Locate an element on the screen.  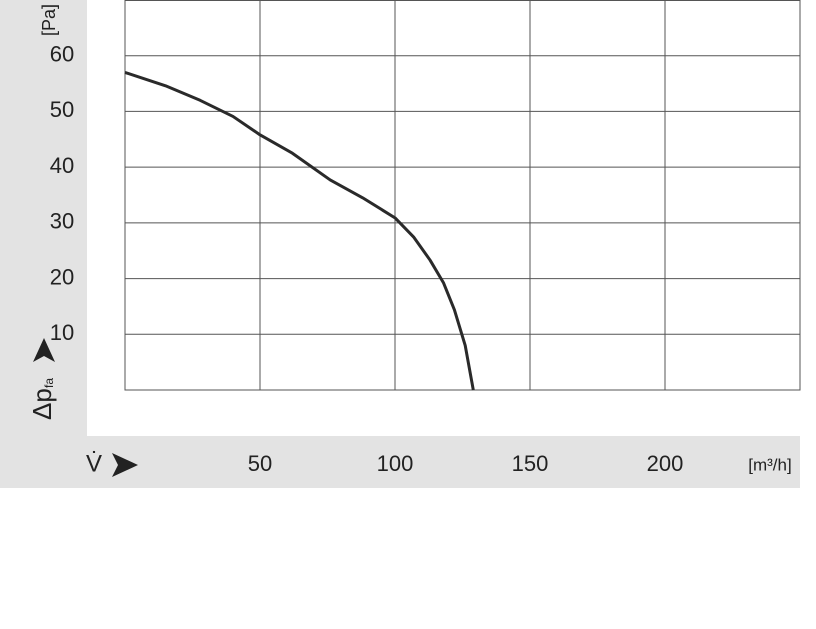
y-axis-band is located at coordinates (43, 218).